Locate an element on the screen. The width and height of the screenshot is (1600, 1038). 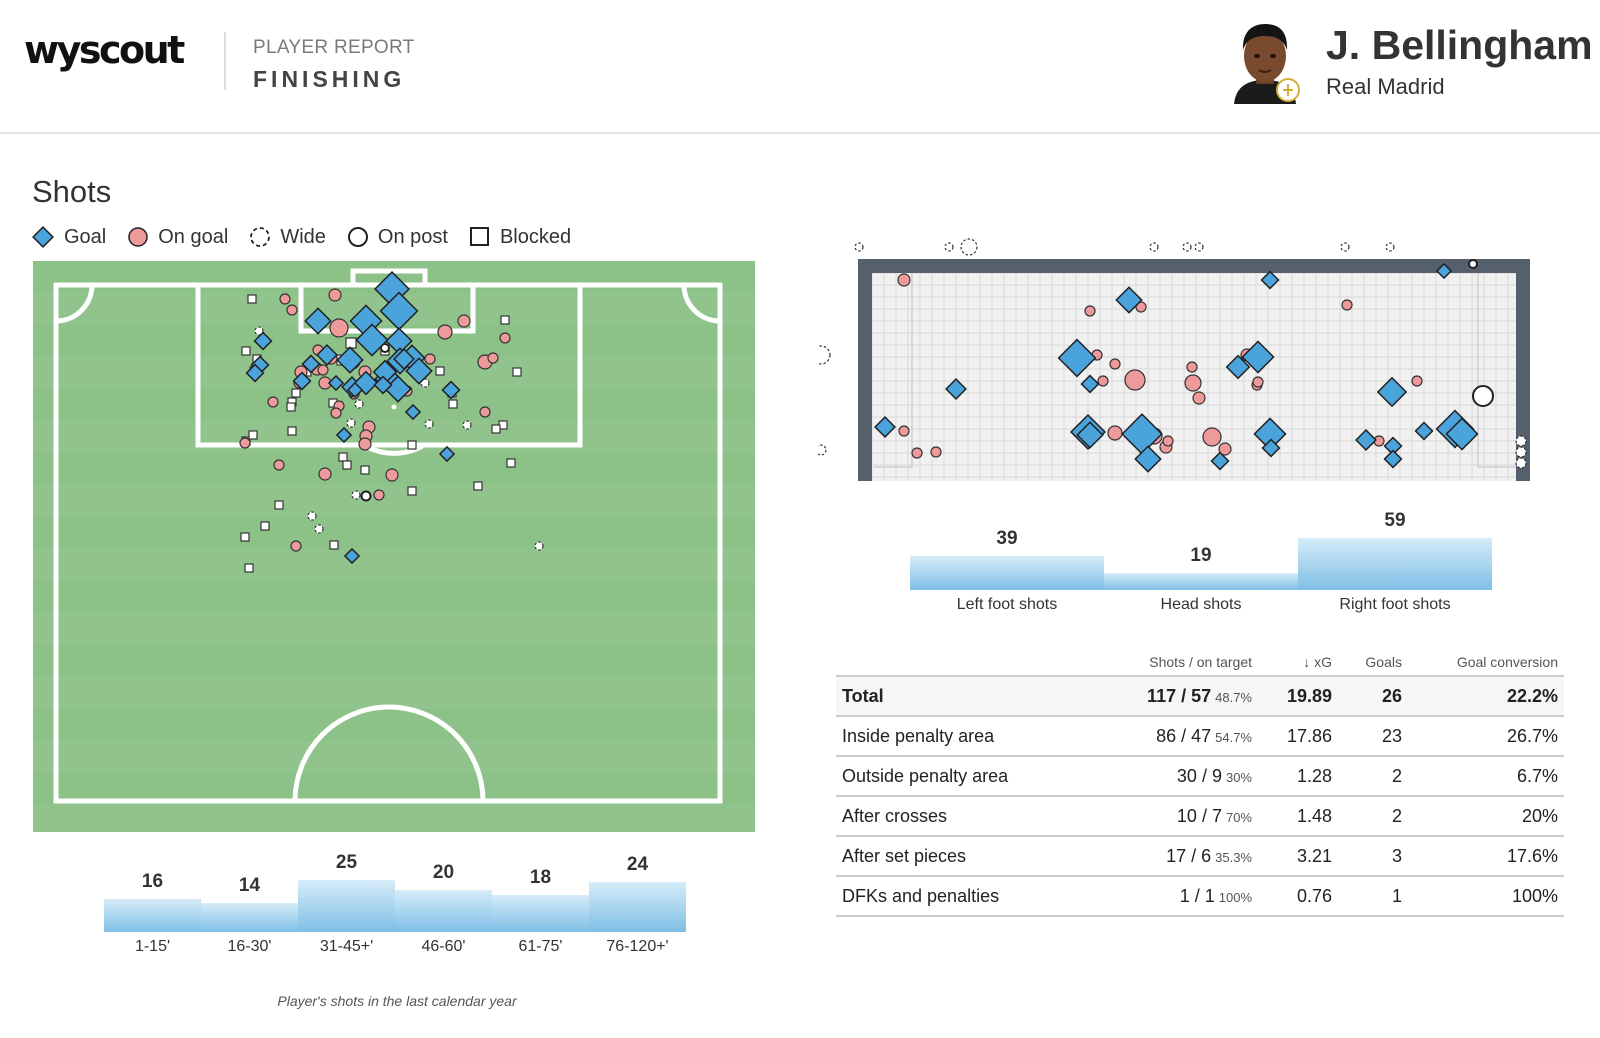
goal-placement-map is located at coordinates (1174, 359).